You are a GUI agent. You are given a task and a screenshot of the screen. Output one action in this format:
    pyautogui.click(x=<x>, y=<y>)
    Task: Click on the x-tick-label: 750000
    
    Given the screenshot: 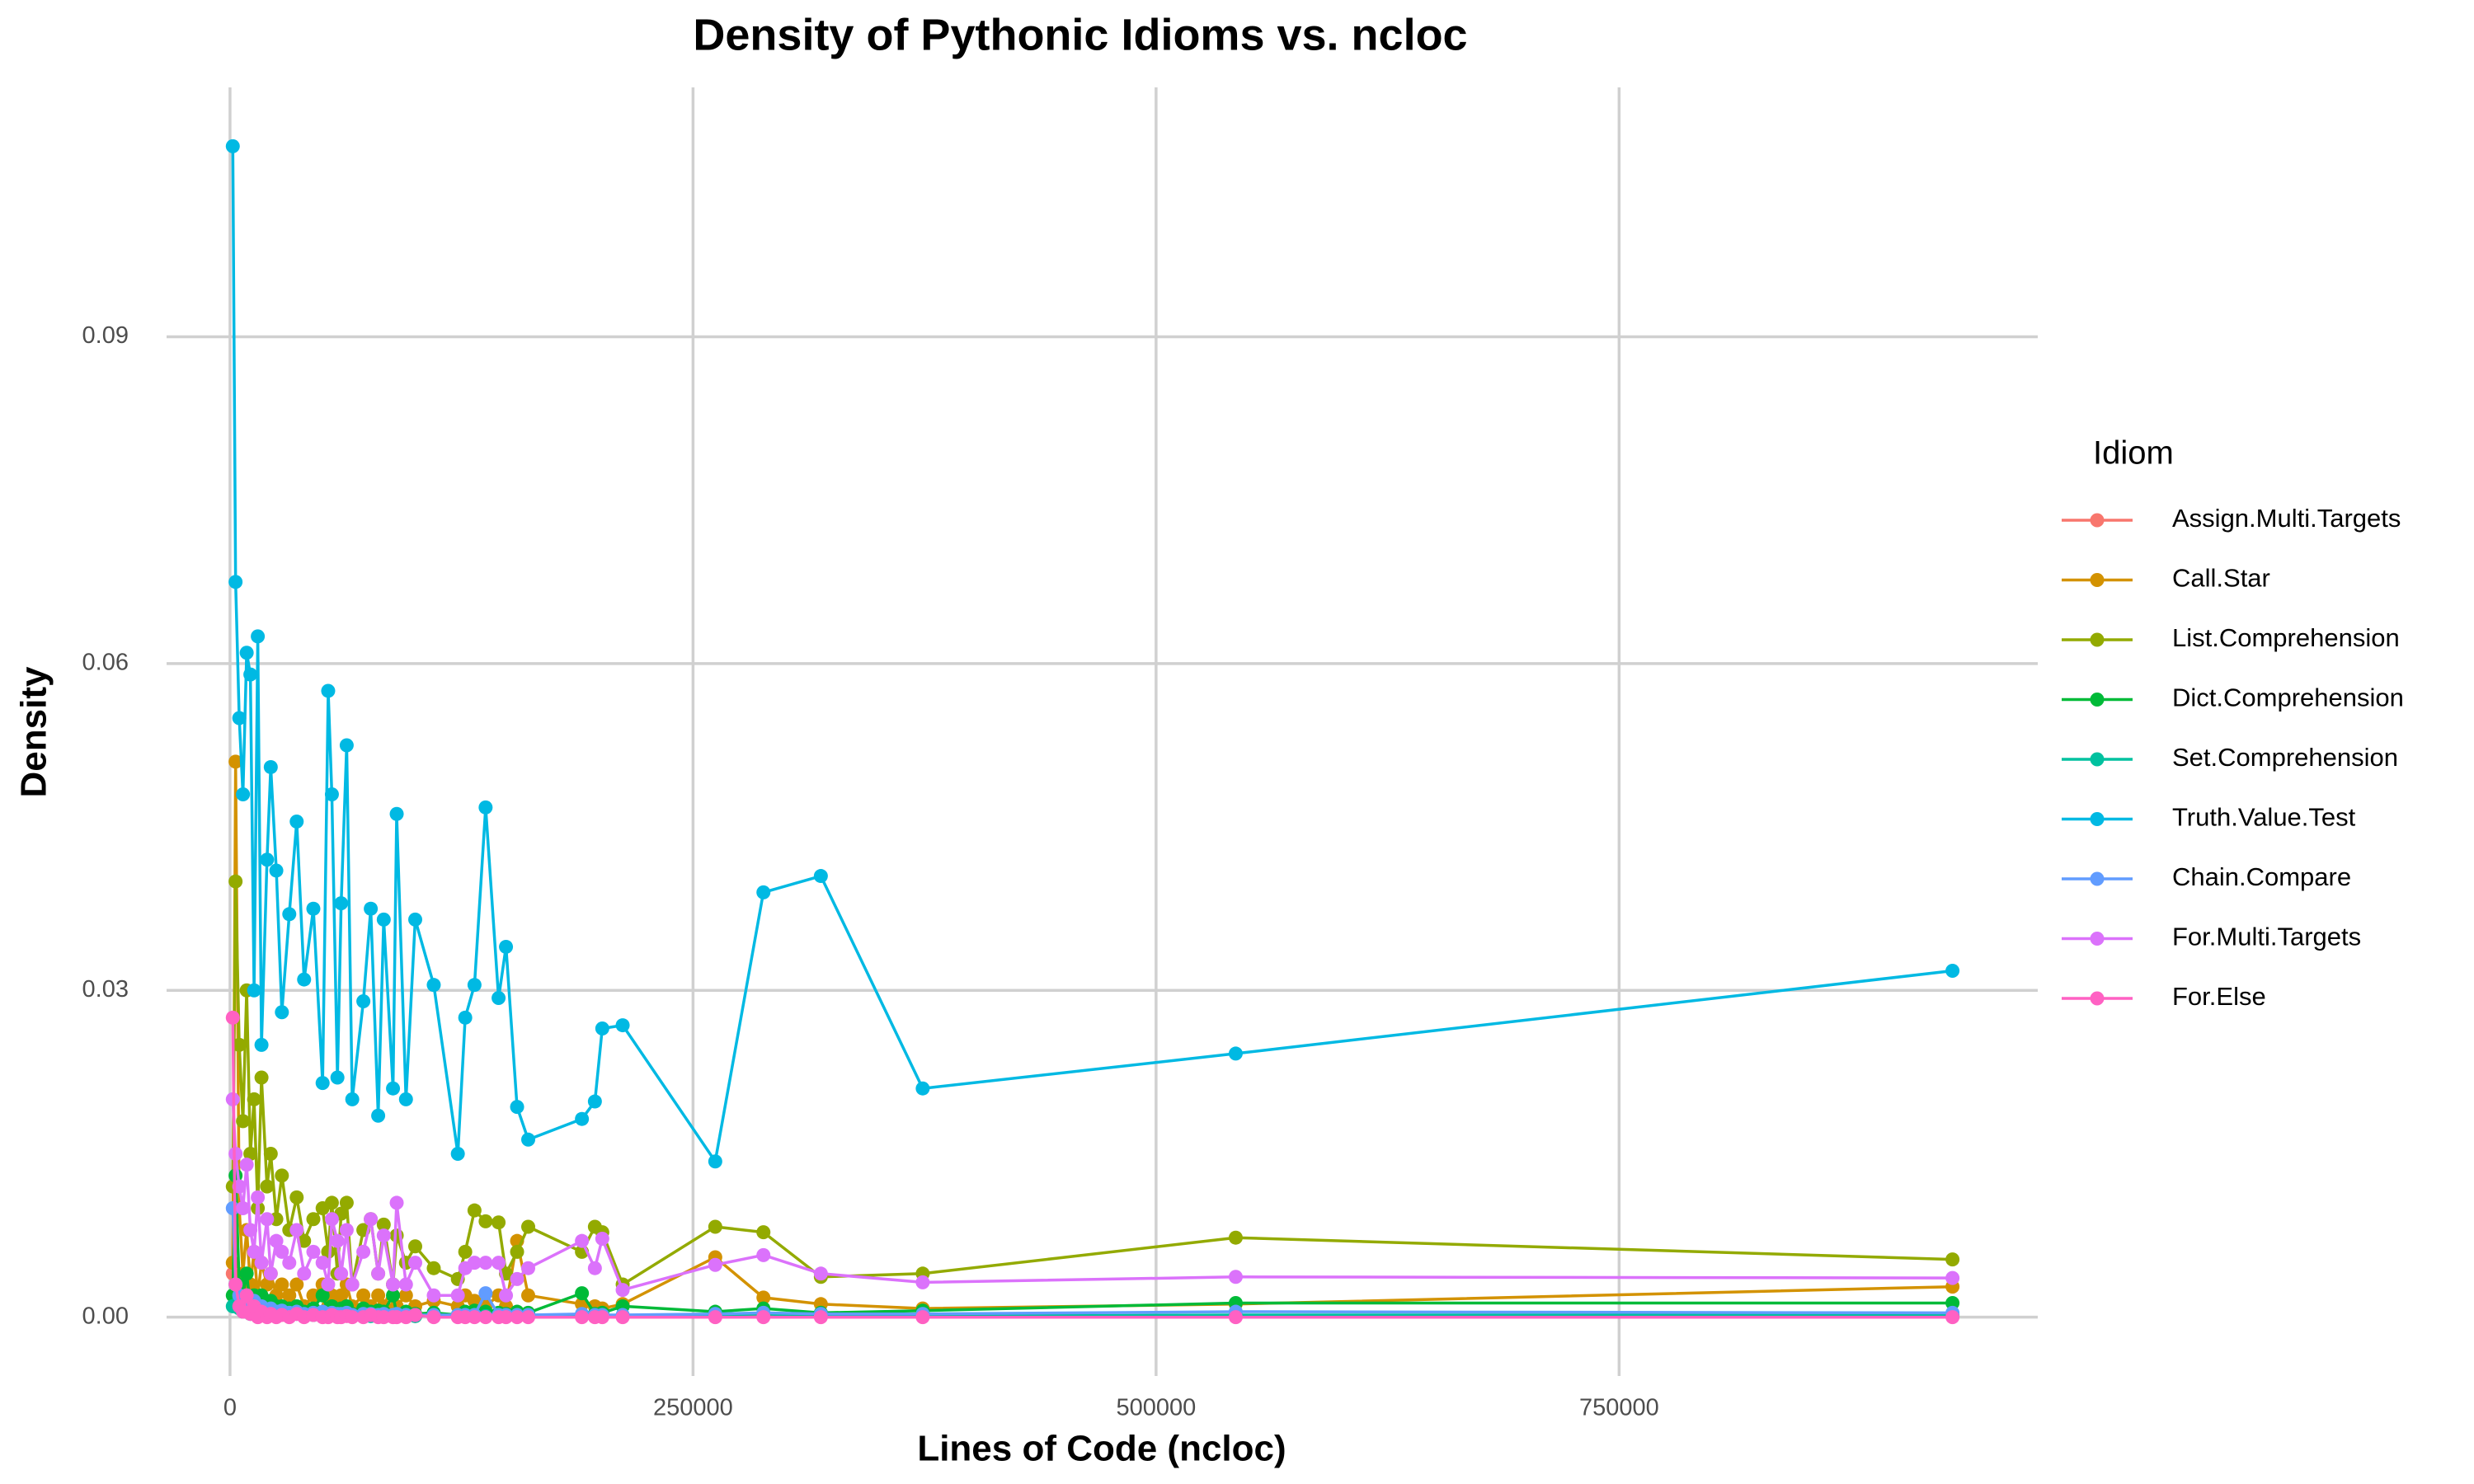 What is the action you would take?
    pyautogui.click(x=1619, y=1408)
    